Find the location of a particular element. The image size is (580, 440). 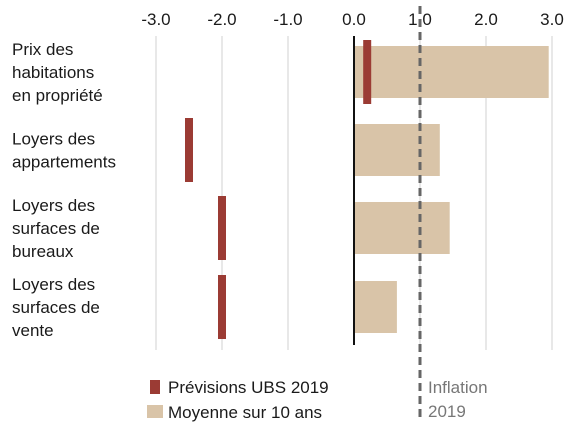

legend: Prévisions UBS 2019 Moyenne sur 10 ans is located at coordinates (238, 400).